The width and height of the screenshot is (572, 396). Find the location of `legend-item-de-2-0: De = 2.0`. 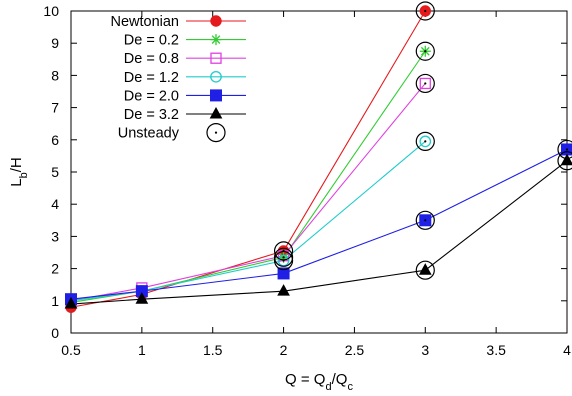

legend-item-de-2-0: De = 2.0 is located at coordinates (185, 96).